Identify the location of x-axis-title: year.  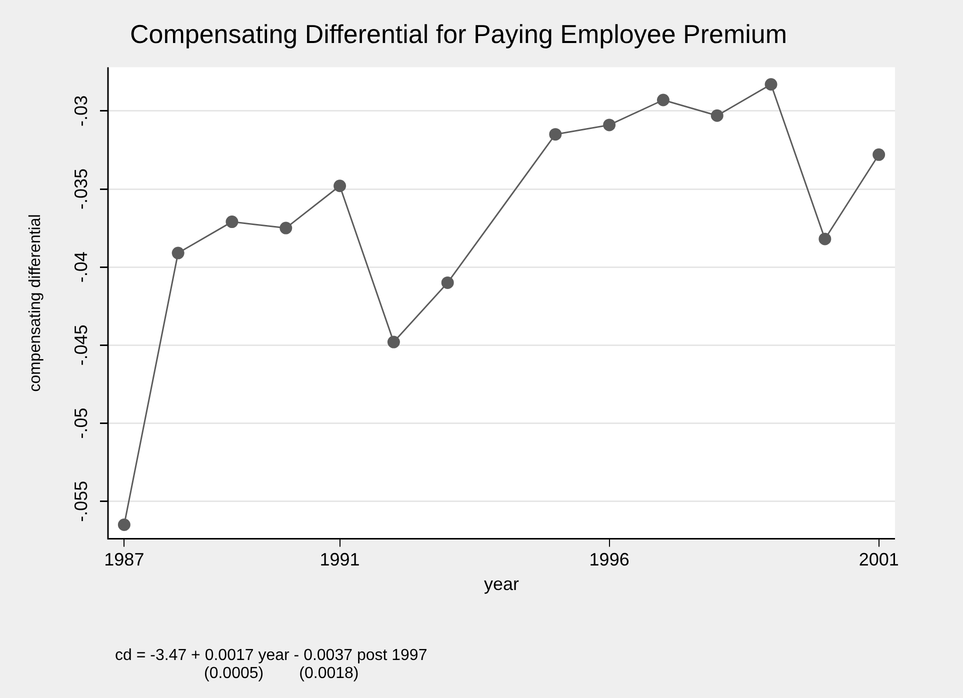
(502, 584).